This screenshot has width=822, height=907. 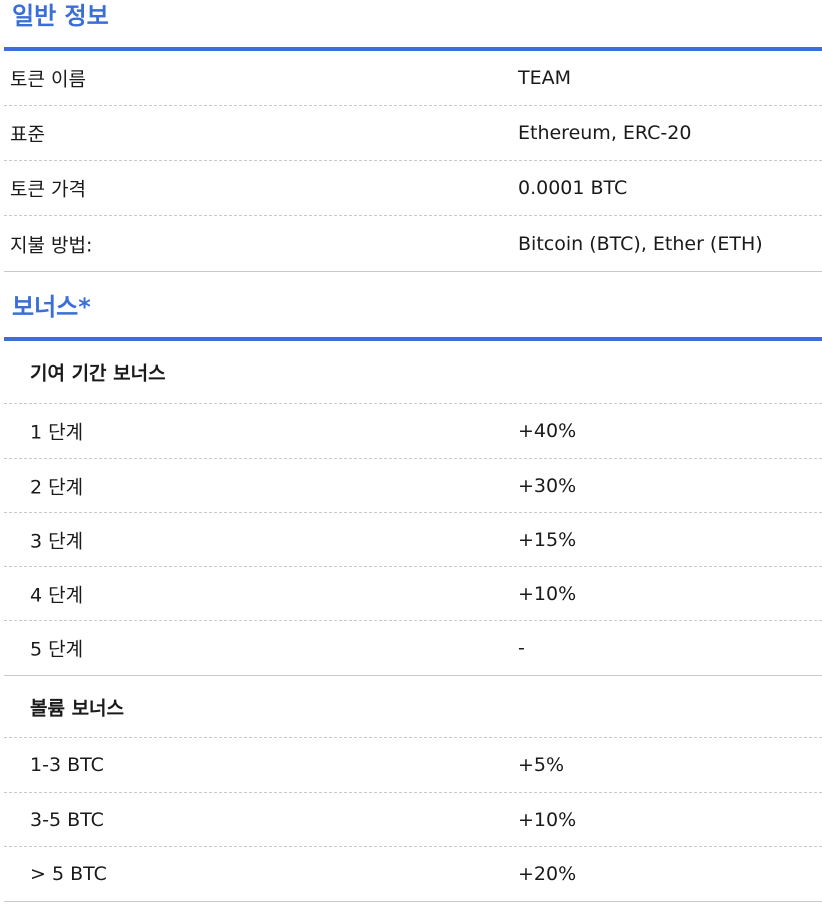 What do you see at coordinates (547, 485) in the screenshot?
I see `stage-2-value: +30%` at bounding box center [547, 485].